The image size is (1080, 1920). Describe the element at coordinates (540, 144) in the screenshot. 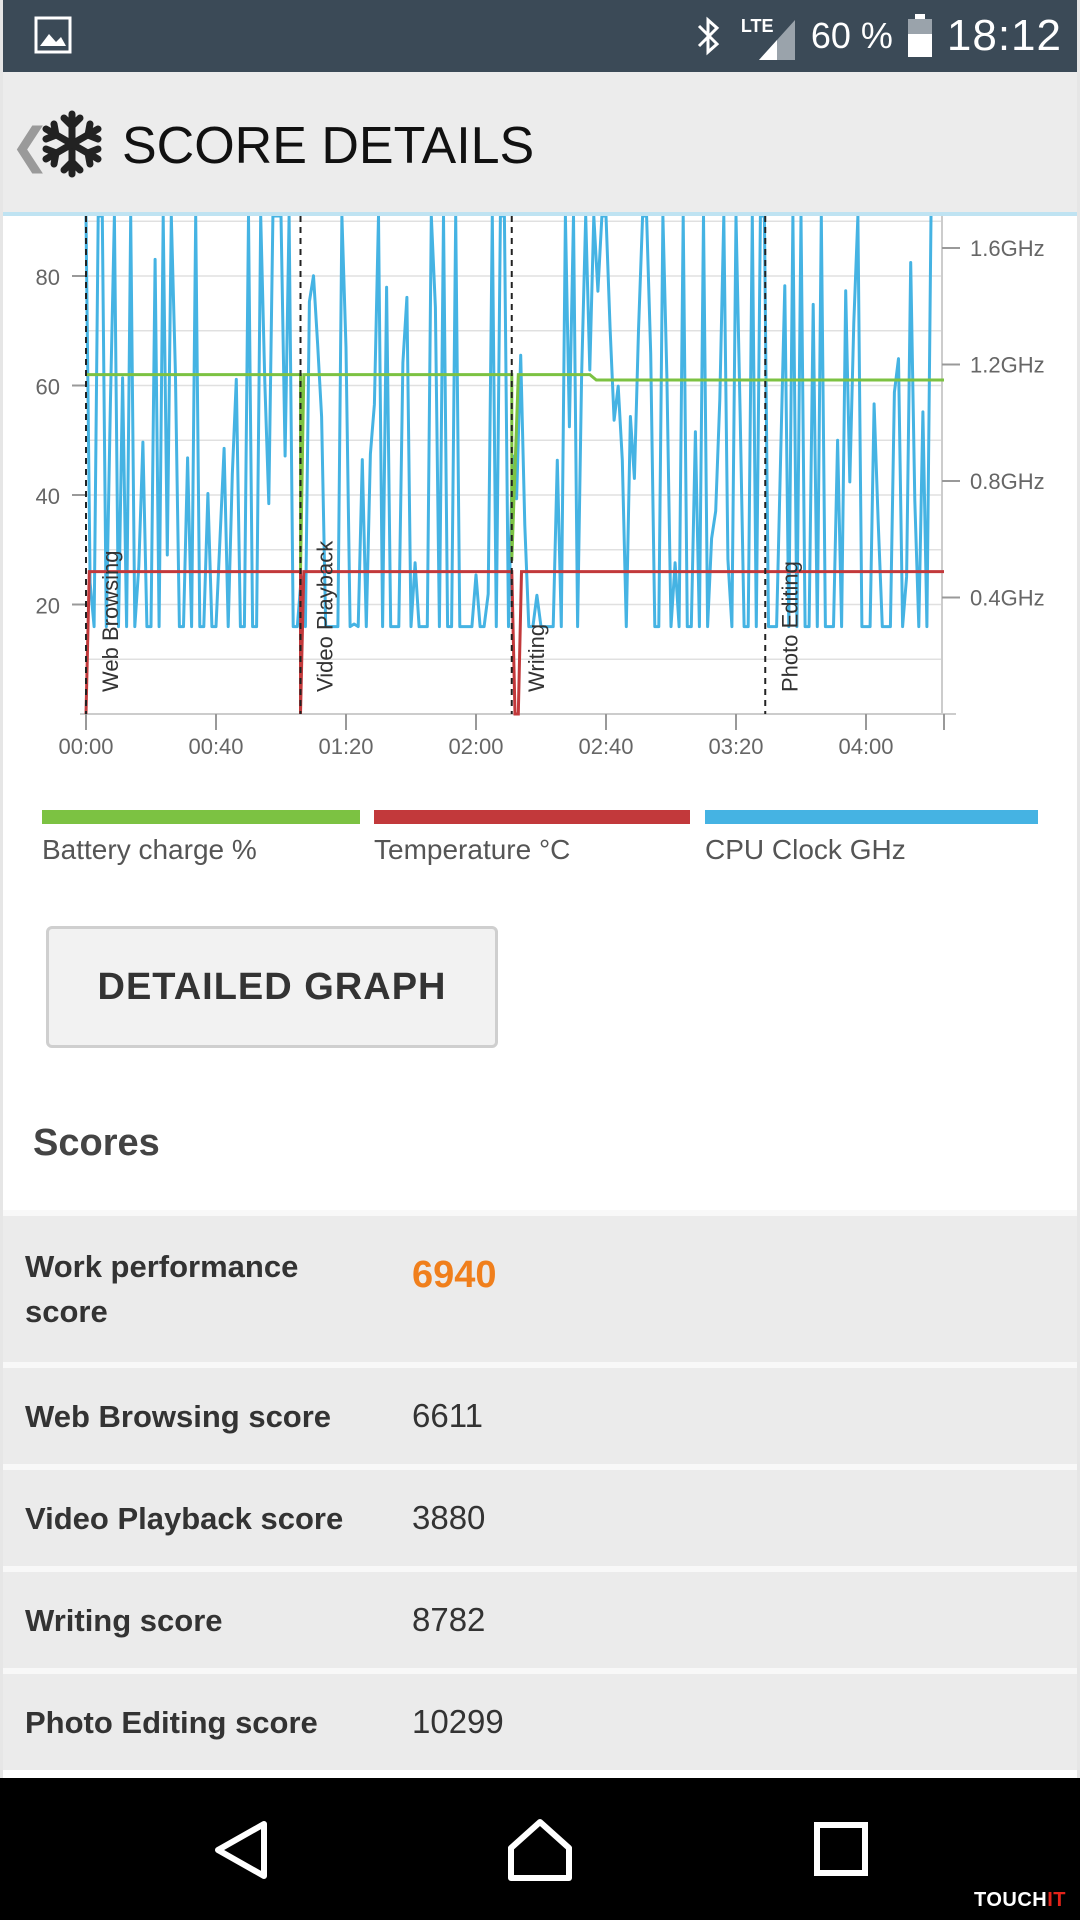

I see `app-bar: ❮ SCORE DETAILS` at that location.